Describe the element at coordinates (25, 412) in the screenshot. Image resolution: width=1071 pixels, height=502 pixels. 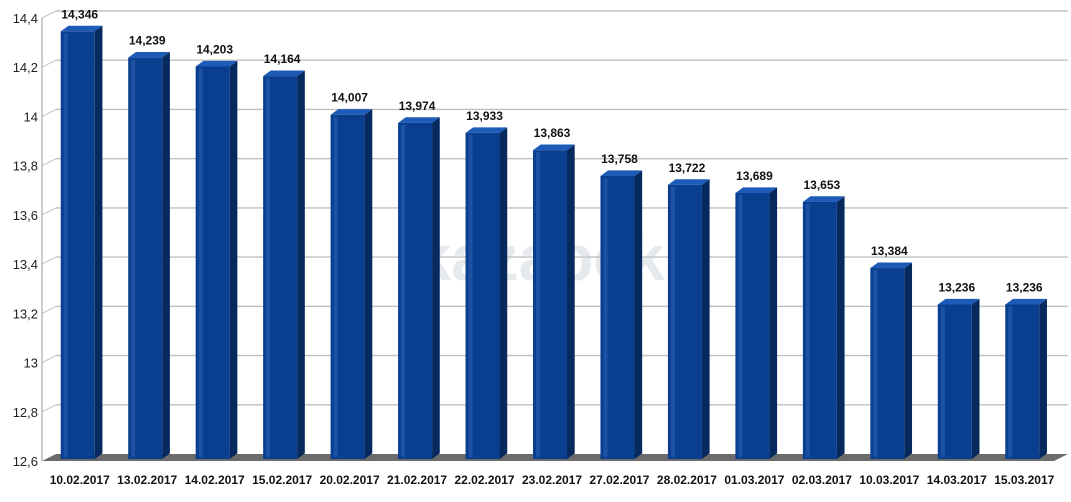
I see `y-tick-label: 12,8` at that location.